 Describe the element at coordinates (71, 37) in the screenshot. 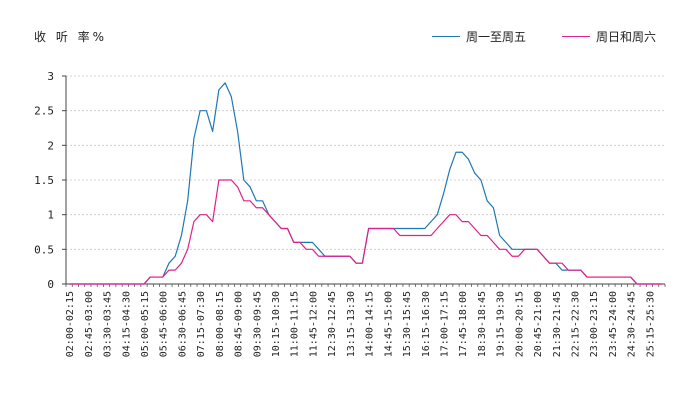

I see `y-axis-label: 收 听 率%` at that location.